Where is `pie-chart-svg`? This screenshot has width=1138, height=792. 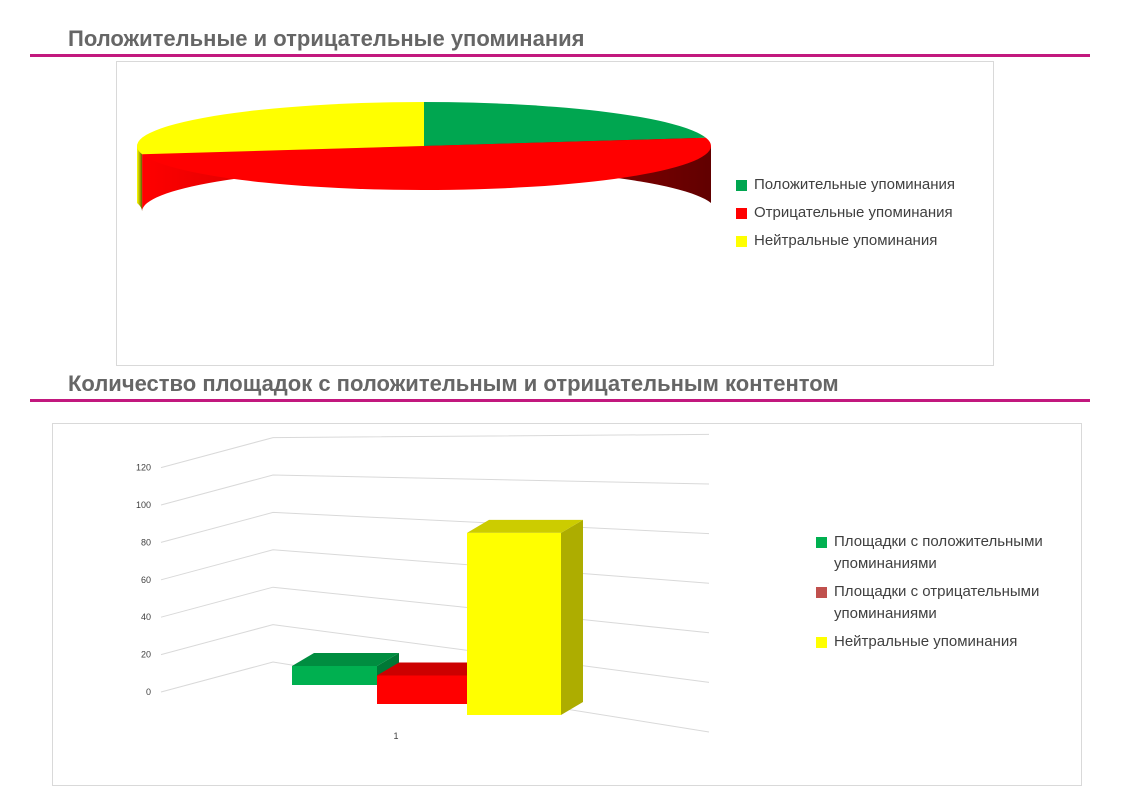
pie-chart-svg is located at coordinates (424, 157).